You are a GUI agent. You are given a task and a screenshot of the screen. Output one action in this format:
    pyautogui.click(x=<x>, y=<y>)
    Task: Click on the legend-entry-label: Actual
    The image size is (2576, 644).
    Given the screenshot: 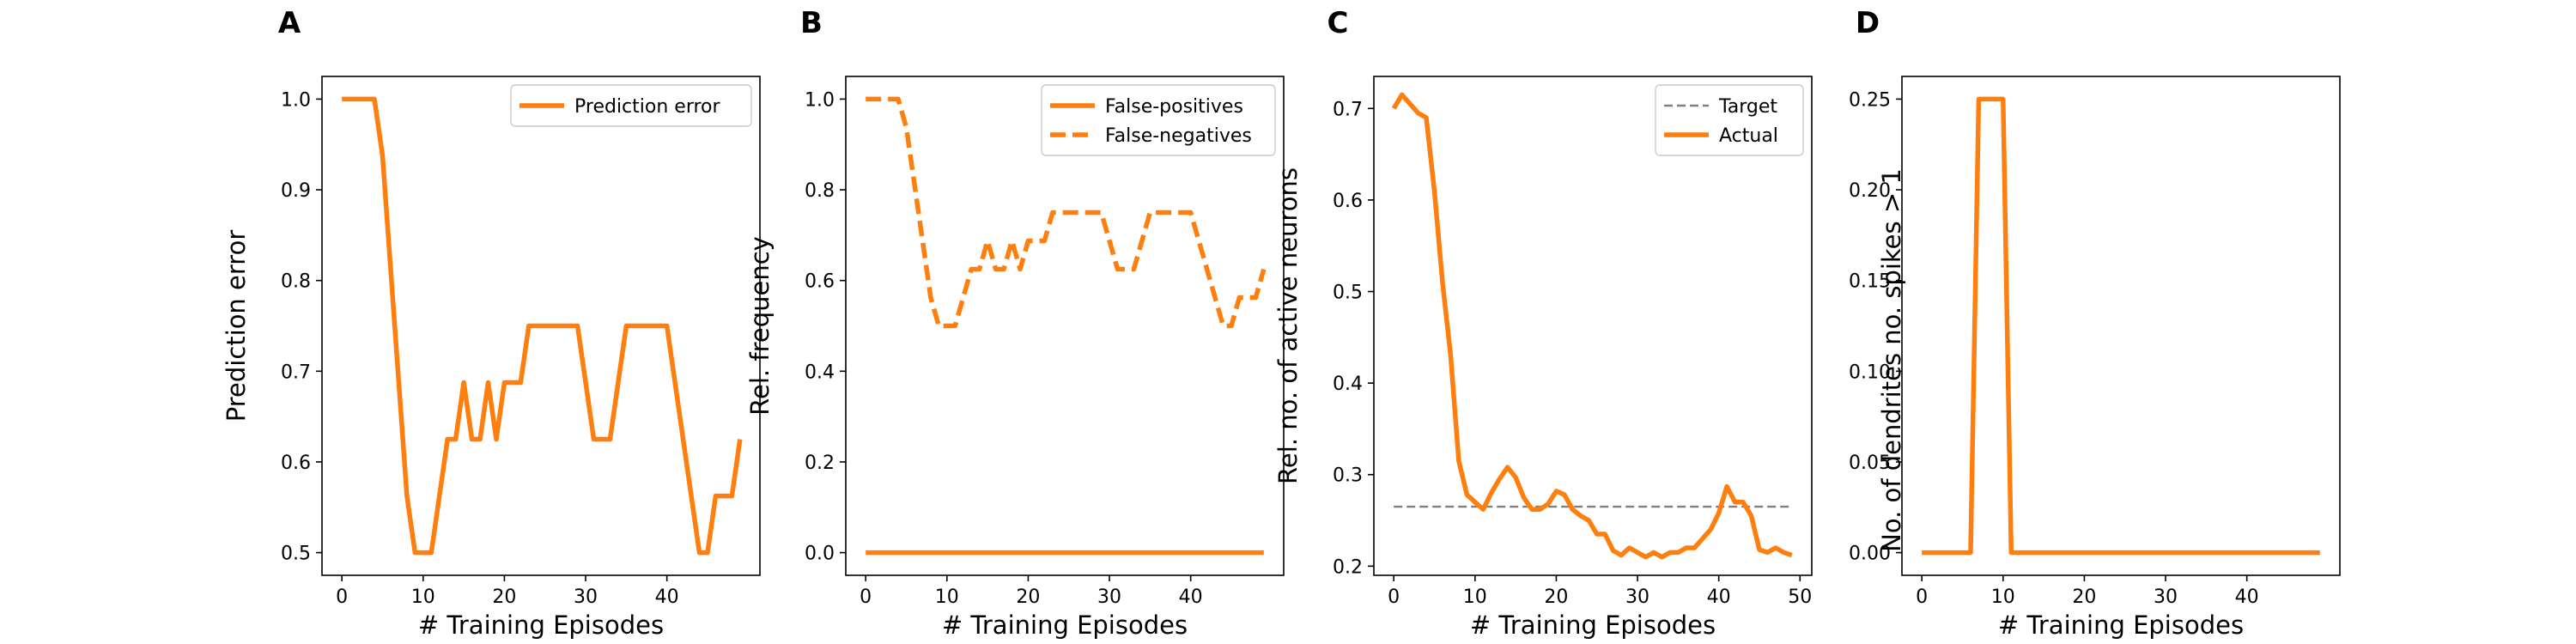 What is the action you would take?
    pyautogui.click(x=1748, y=136)
    